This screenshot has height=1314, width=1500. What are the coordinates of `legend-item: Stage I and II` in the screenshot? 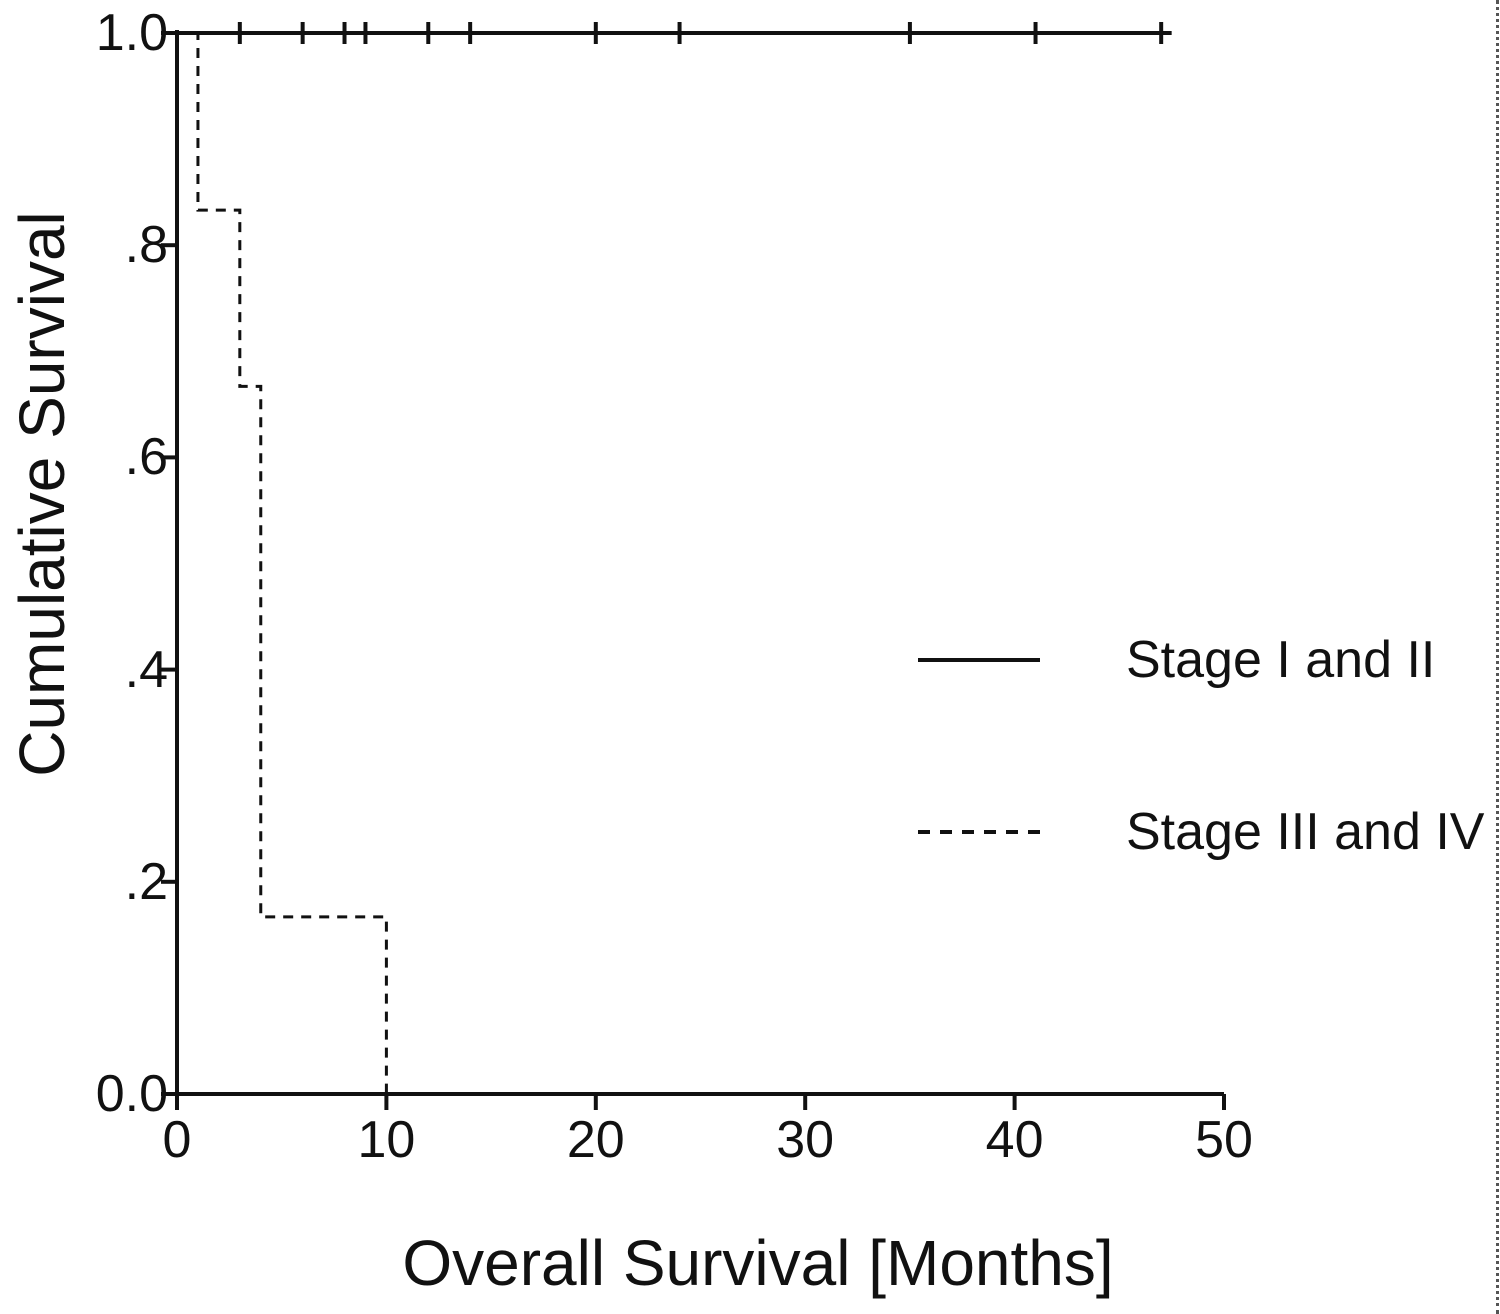 It's located at (1176, 660).